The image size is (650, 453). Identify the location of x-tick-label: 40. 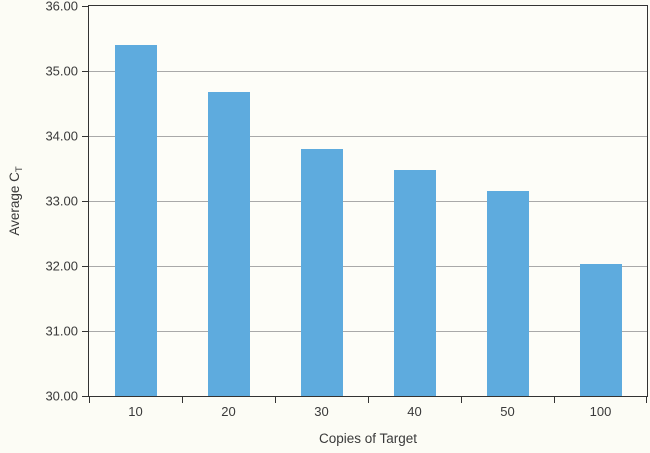
(414, 411).